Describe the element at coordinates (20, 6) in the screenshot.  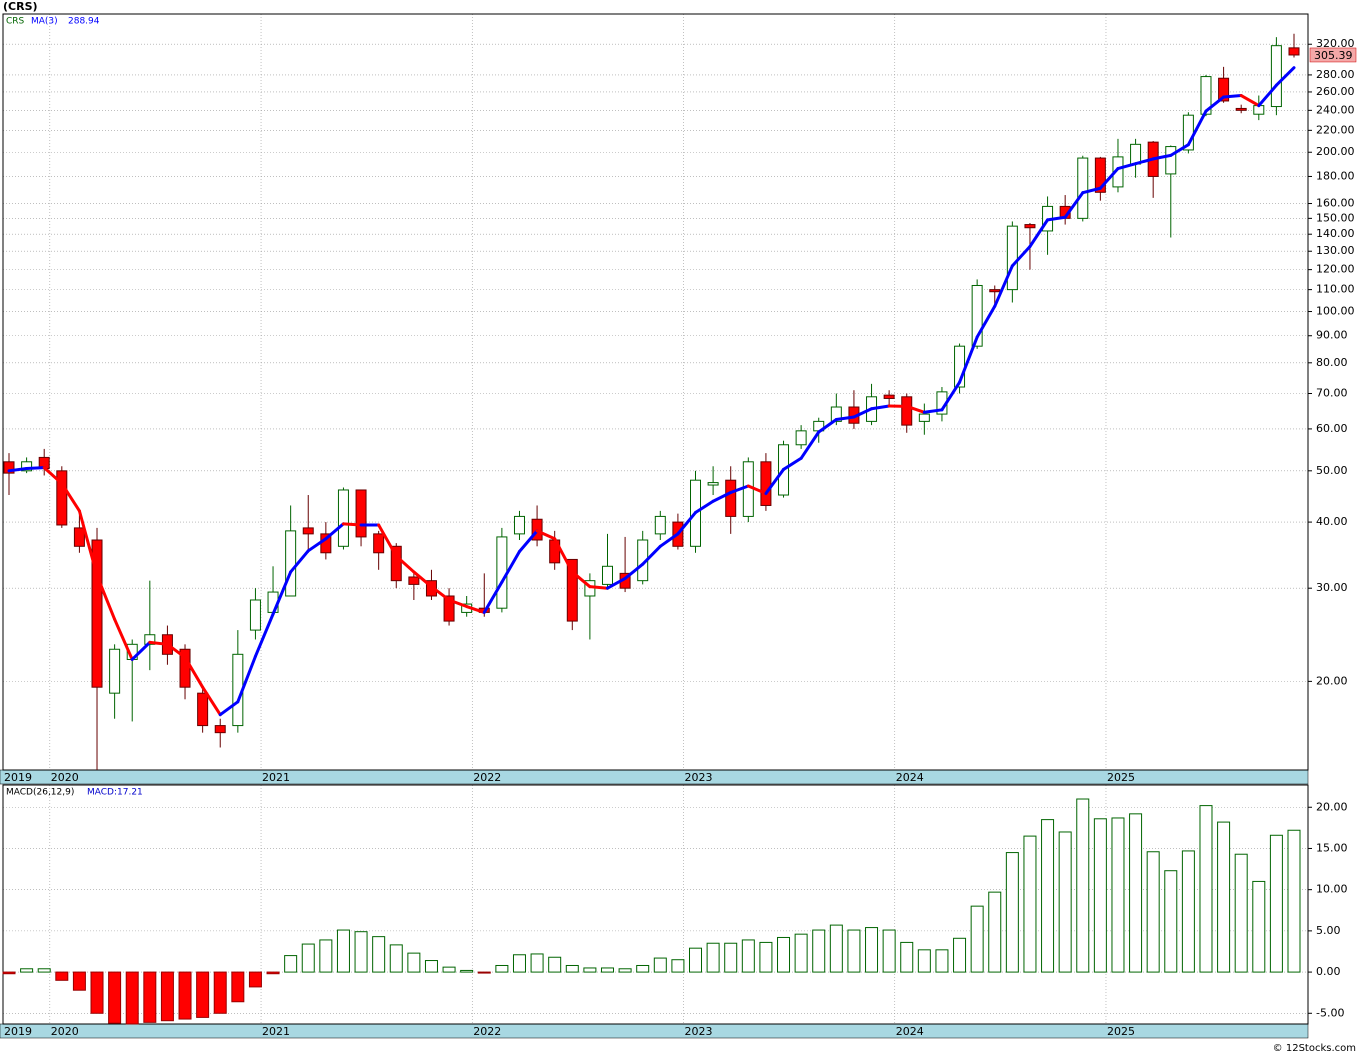
I see `chart-title: (CRS)` at that location.